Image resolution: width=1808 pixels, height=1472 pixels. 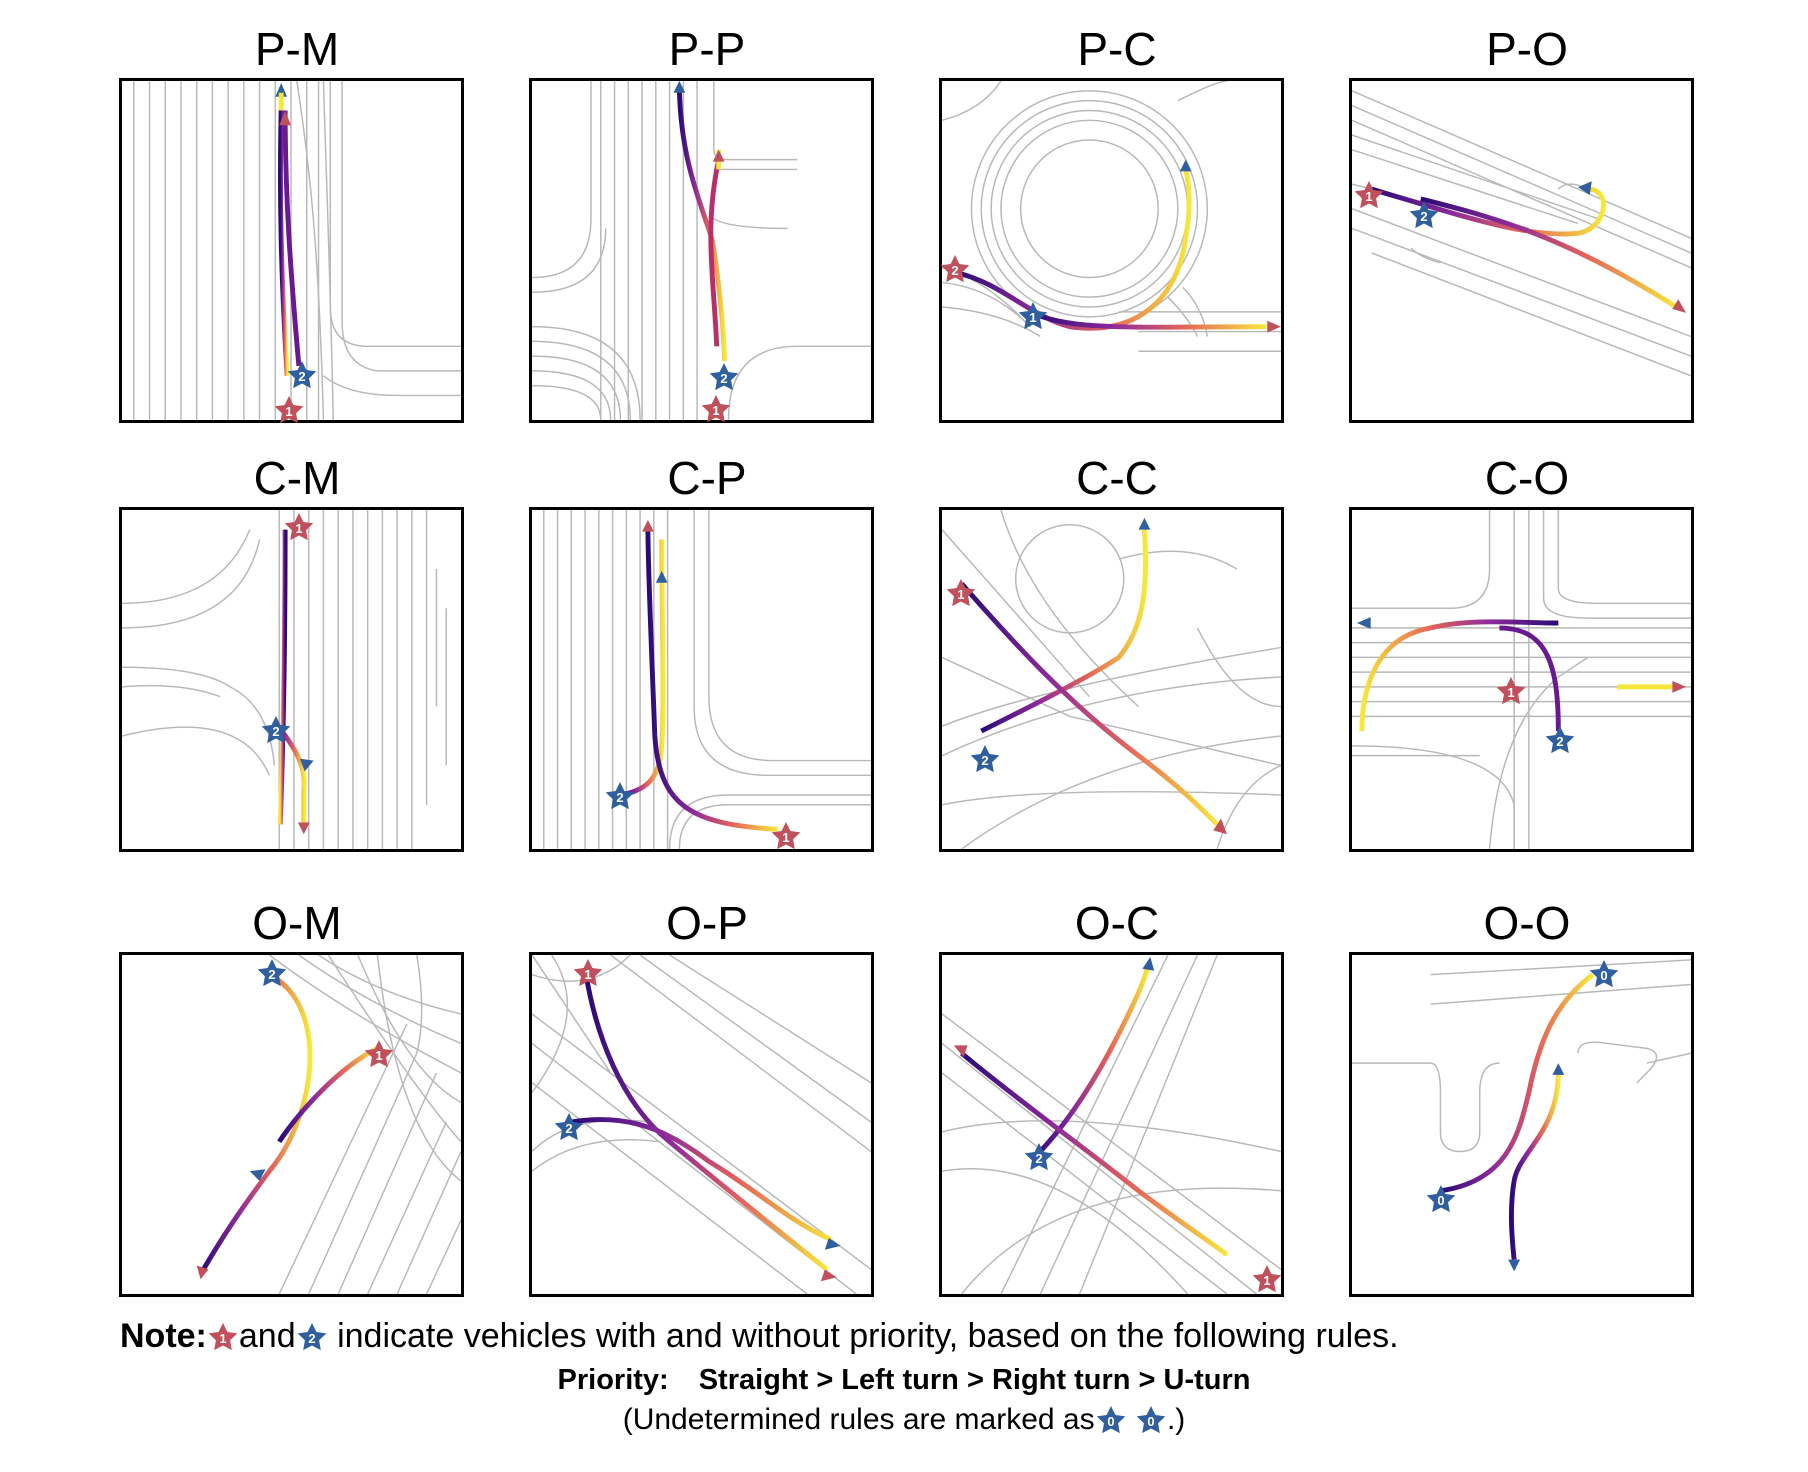 I want to click on scene-o-o, so click(x=1521, y=1115).